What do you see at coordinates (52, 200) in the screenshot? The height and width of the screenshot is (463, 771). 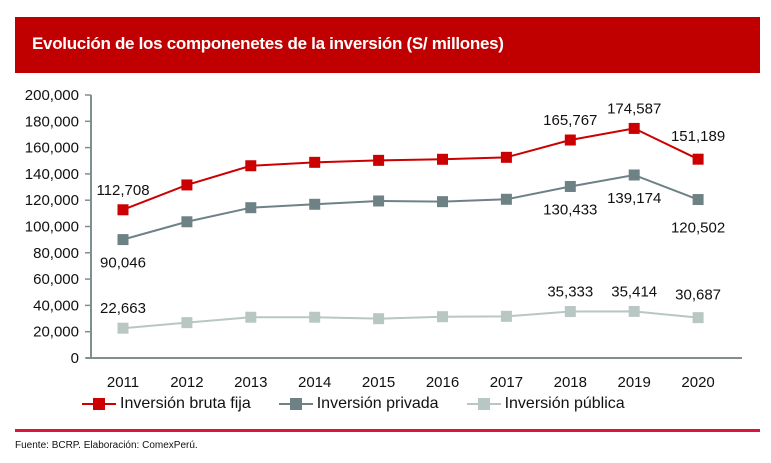 I see `y-tick-label: 120,000` at bounding box center [52, 200].